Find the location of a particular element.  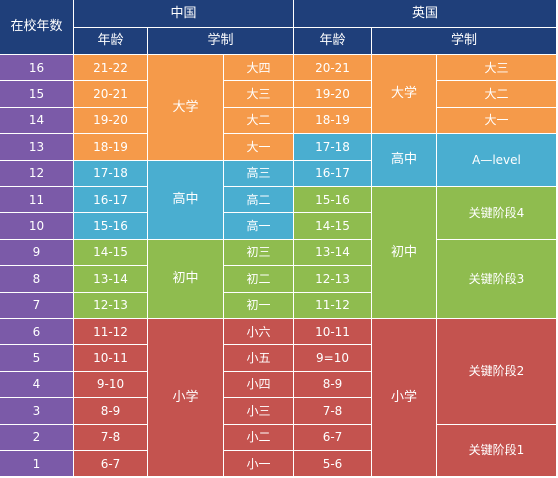

china-grade-cell: 初二 is located at coordinates (259, 279).